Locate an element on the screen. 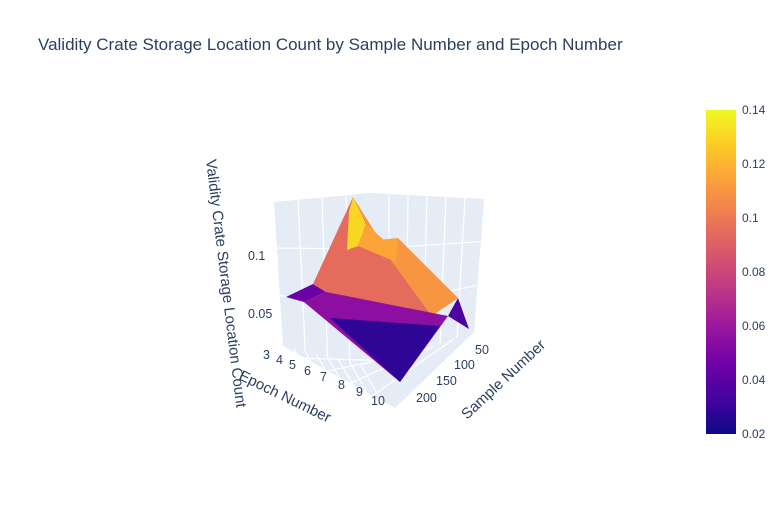 The height and width of the screenshot is (525, 784). colorbar-tick-label: 0.06 is located at coordinates (754, 326).